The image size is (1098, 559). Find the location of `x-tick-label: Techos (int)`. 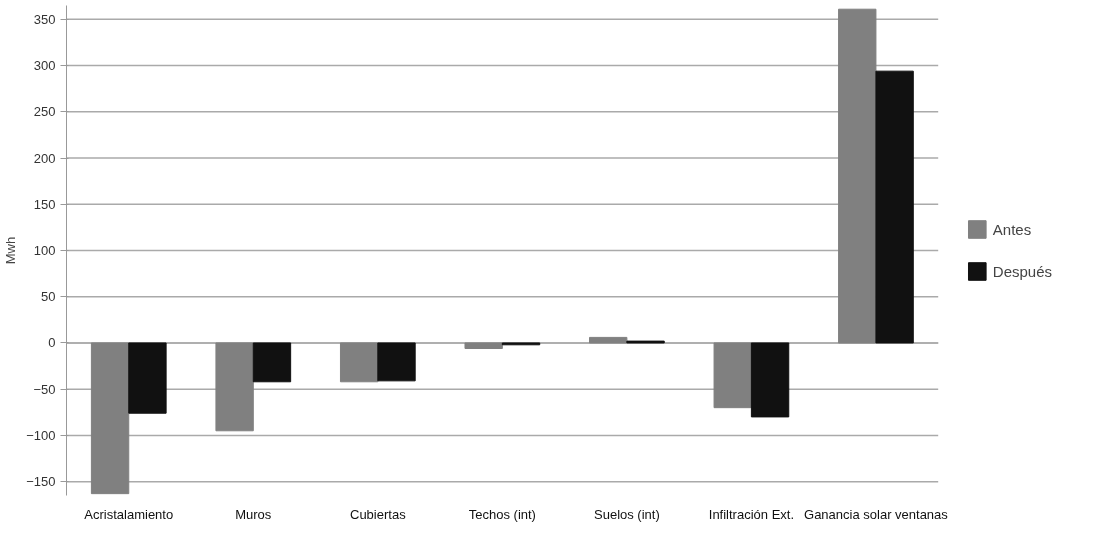

x-tick-label: Techos (int) is located at coordinates (502, 514).